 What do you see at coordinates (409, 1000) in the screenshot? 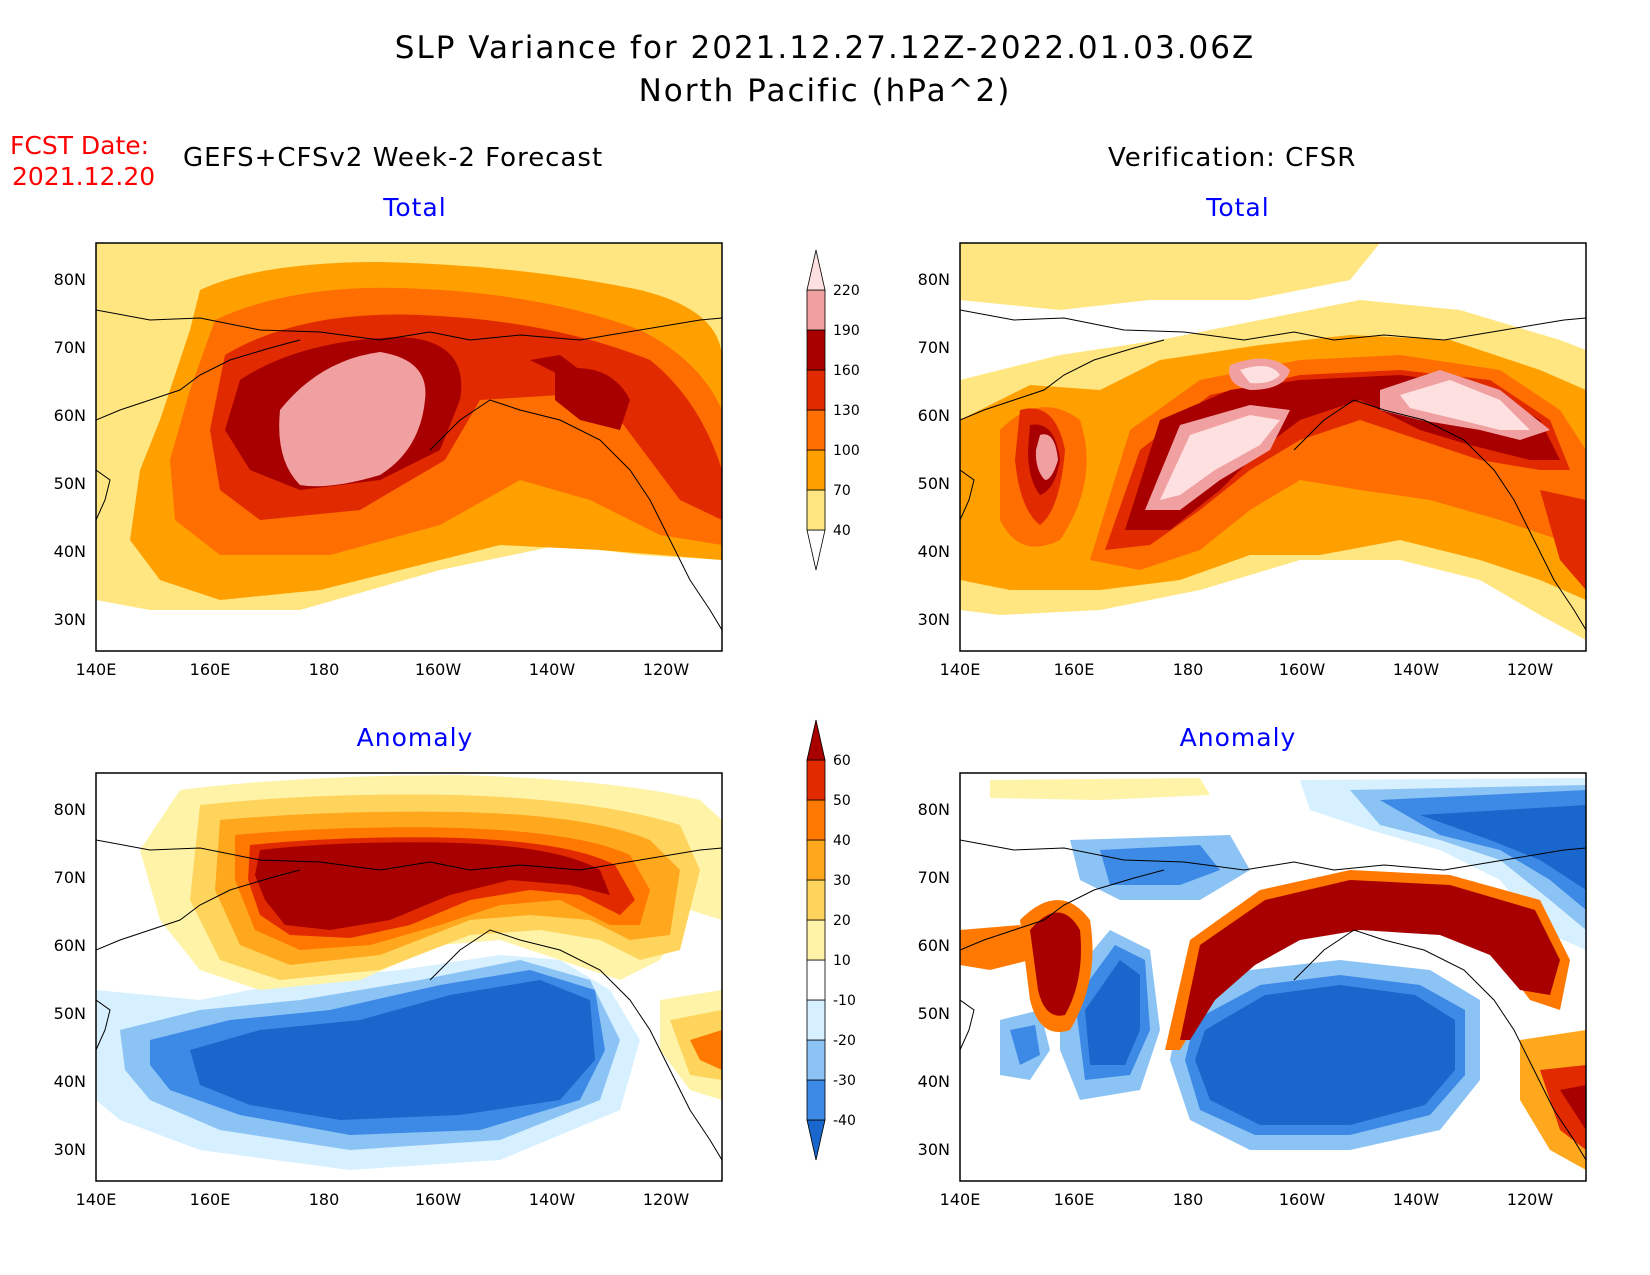
I see `forecast-anomaly-coastlines` at bounding box center [409, 1000].